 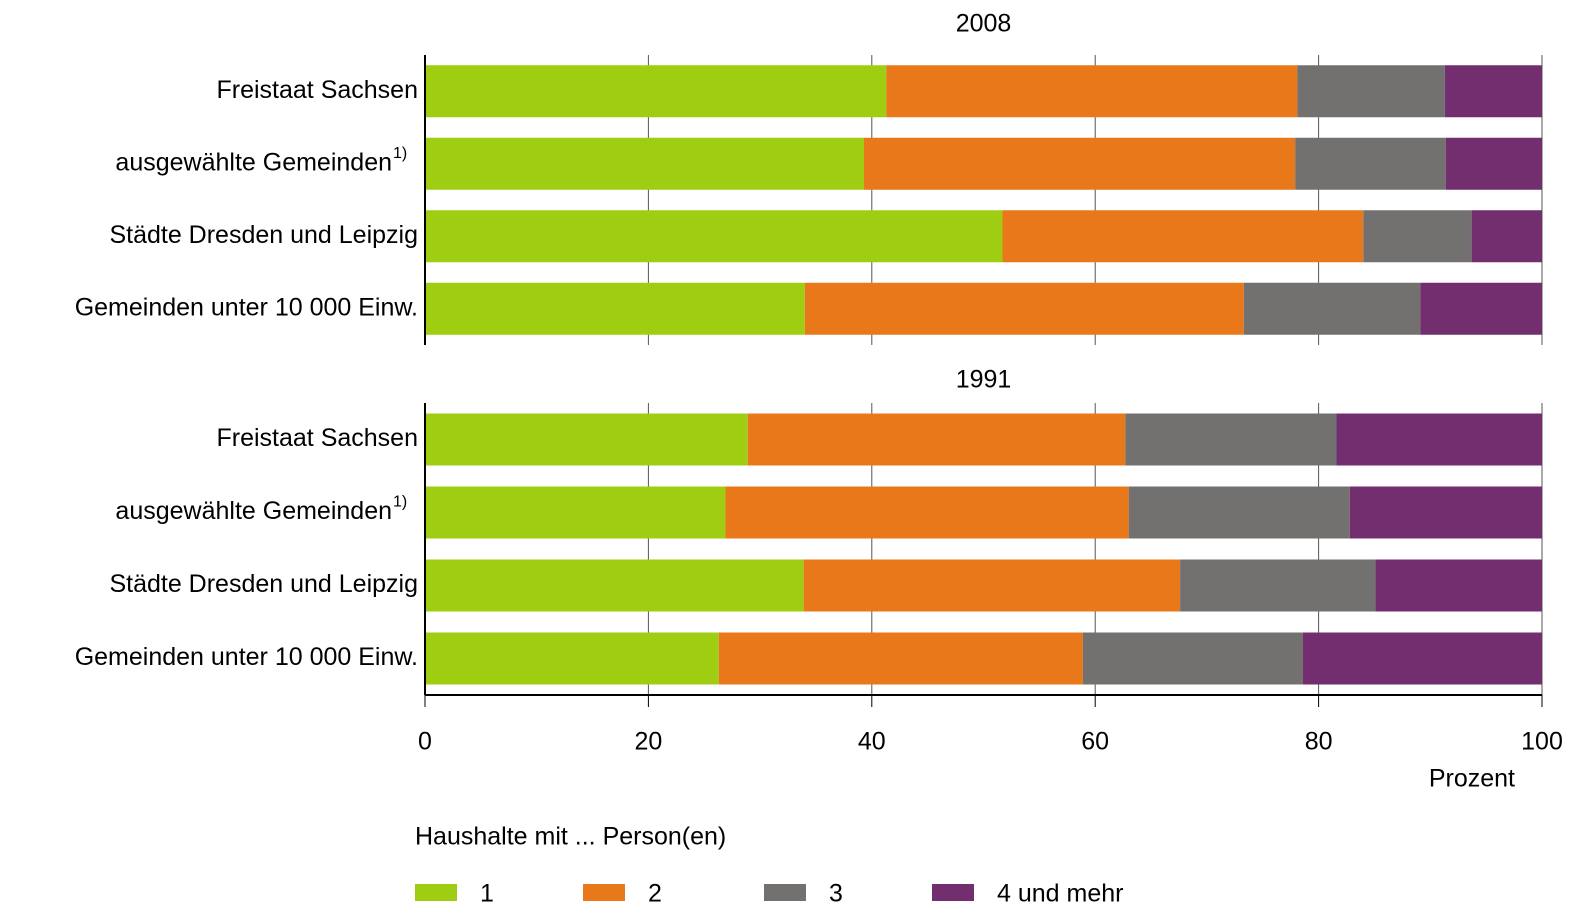 I want to click on x-tick-label: 60, so click(x=1095, y=742).